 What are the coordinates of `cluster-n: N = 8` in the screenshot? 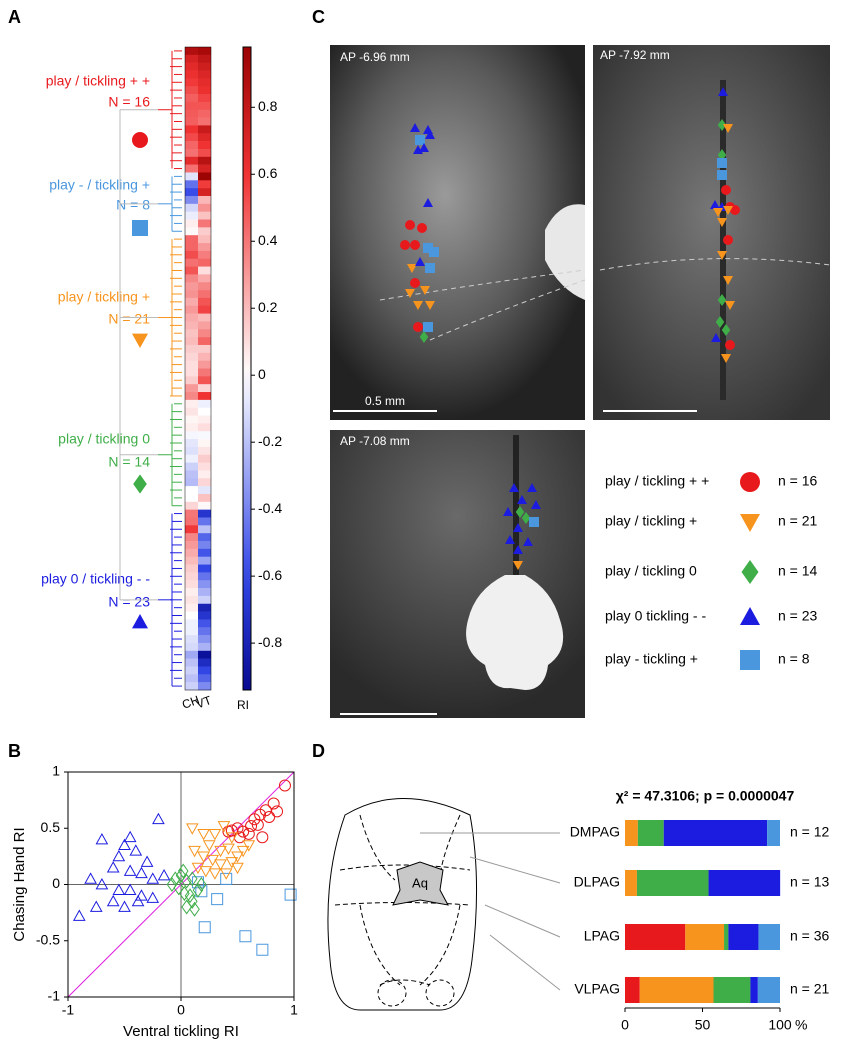 It's located at (133, 205).